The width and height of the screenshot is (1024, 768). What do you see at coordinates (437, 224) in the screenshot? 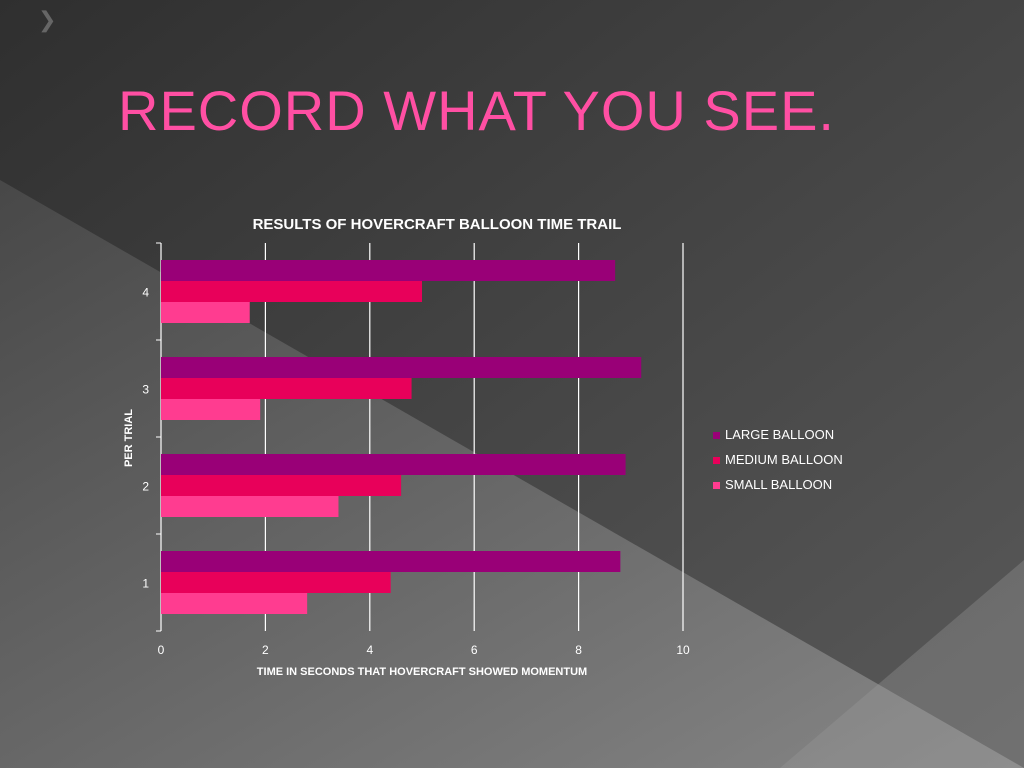
I see `chart-title: RESULTS OF HOVERCRAFT BALLOON TIME TRAIL` at bounding box center [437, 224].